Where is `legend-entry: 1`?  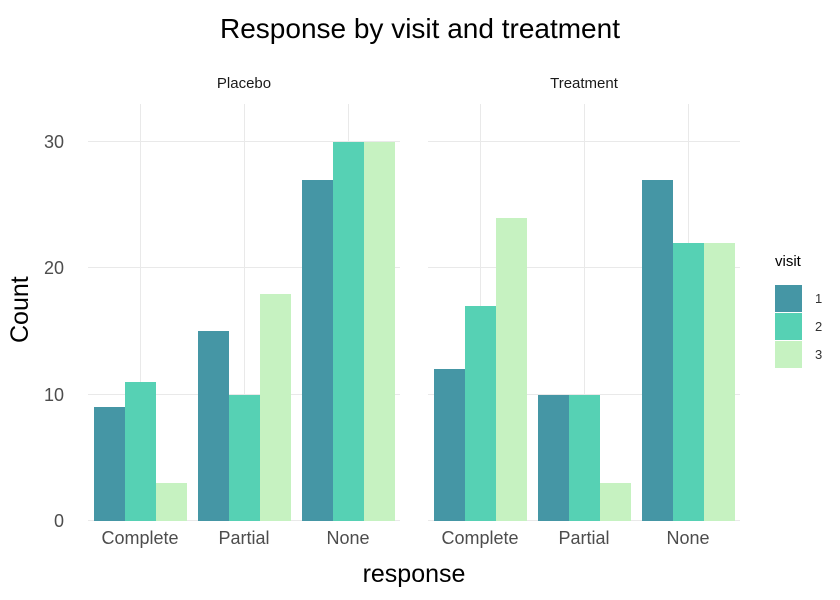
legend-entry: 1 is located at coordinates (798, 298).